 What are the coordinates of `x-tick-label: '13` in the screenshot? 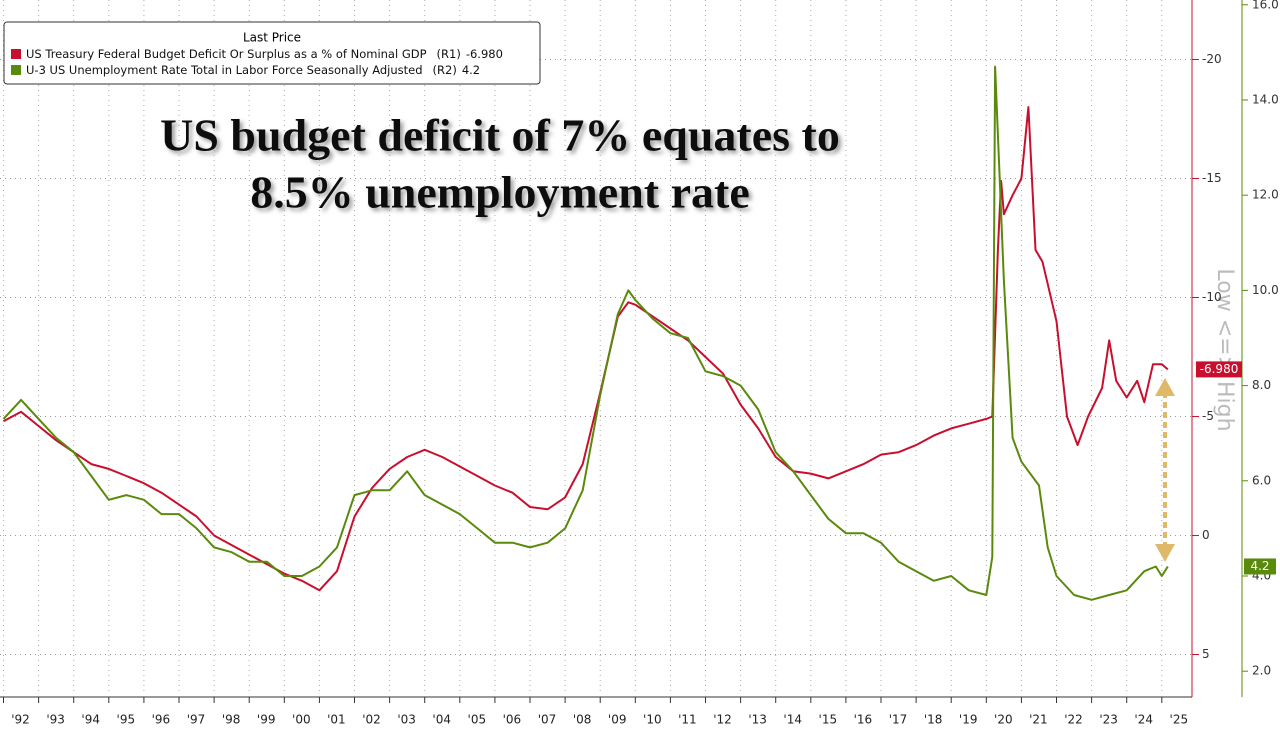 It's located at (757, 720).